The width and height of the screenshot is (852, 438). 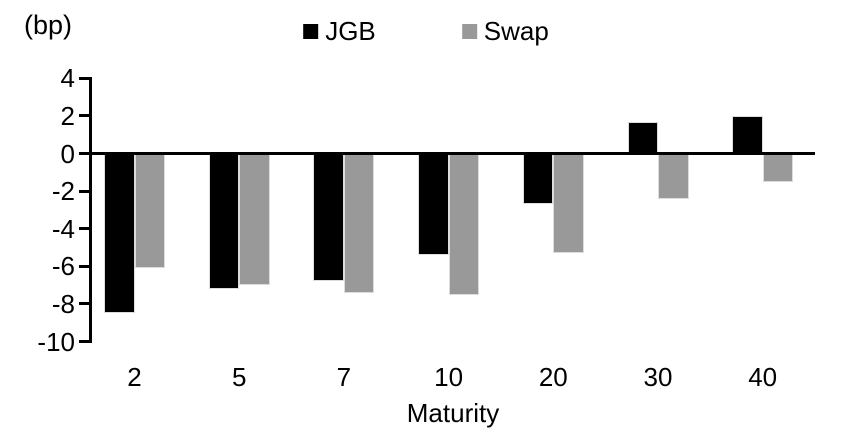 What do you see at coordinates (311, 31) in the screenshot?
I see `legend-swatch-jgb` at bounding box center [311, 31].